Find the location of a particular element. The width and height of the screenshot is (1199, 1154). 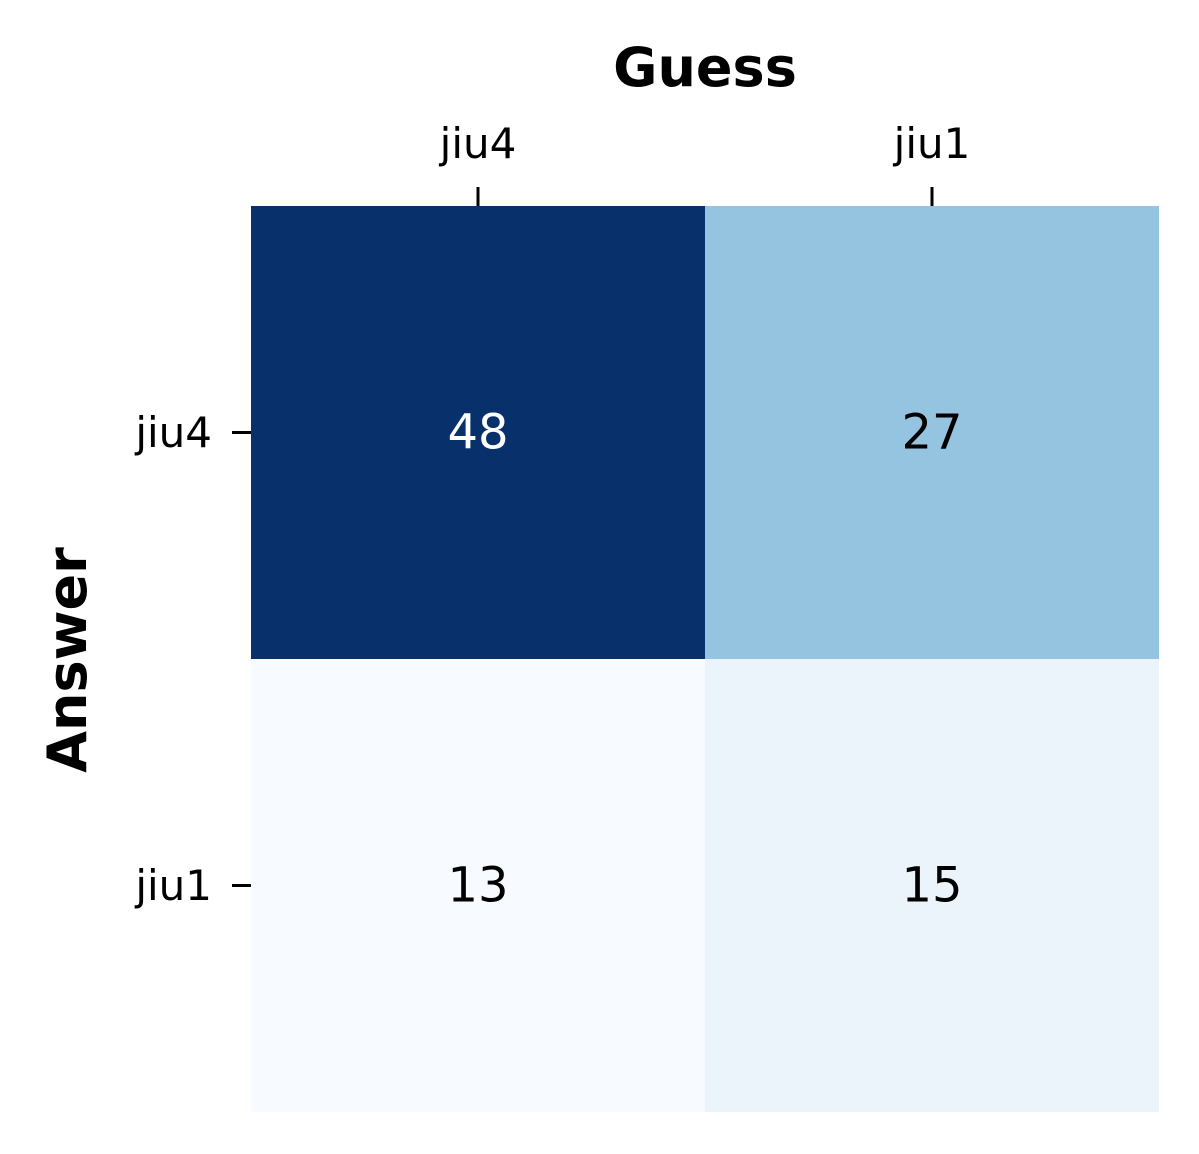

x-axis-ticks: jiu4 jiu1 is located at coordinates (705, 162).